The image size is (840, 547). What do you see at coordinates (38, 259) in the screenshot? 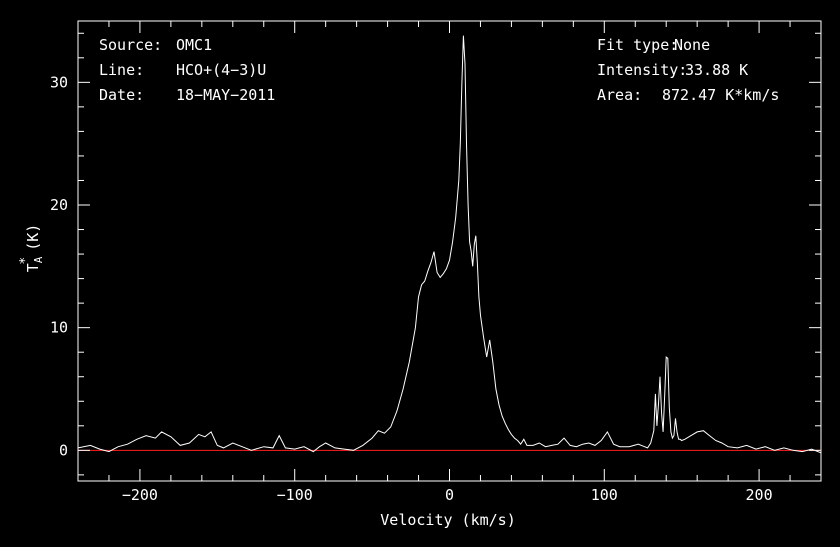
I see `y-axis-label-sub: A` at bounding box center [38, 259].